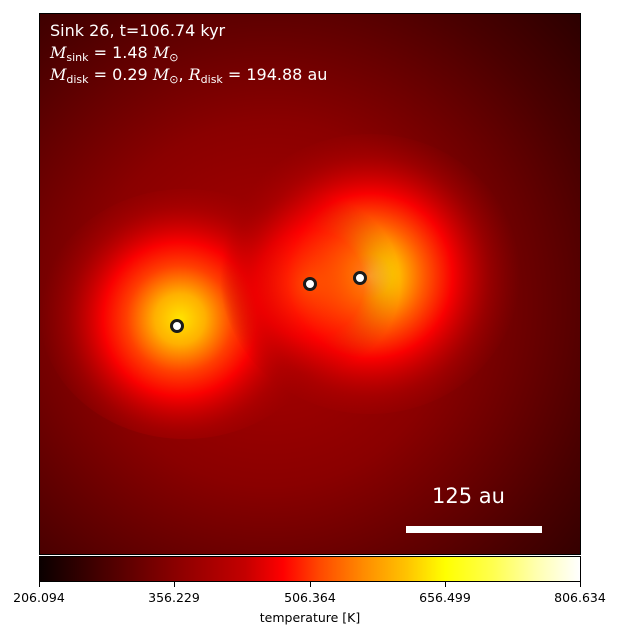 This screenshot has width=619, height=636. I want to click on colorbar-tick-label: 656.499, so click(445, 597).